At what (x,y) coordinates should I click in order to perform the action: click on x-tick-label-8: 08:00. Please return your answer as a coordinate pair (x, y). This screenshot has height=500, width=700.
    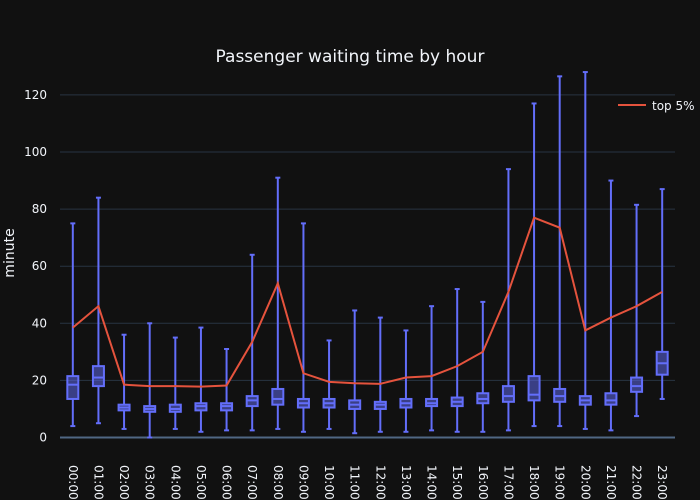
    Looking at the image, I should click on (278, 482).